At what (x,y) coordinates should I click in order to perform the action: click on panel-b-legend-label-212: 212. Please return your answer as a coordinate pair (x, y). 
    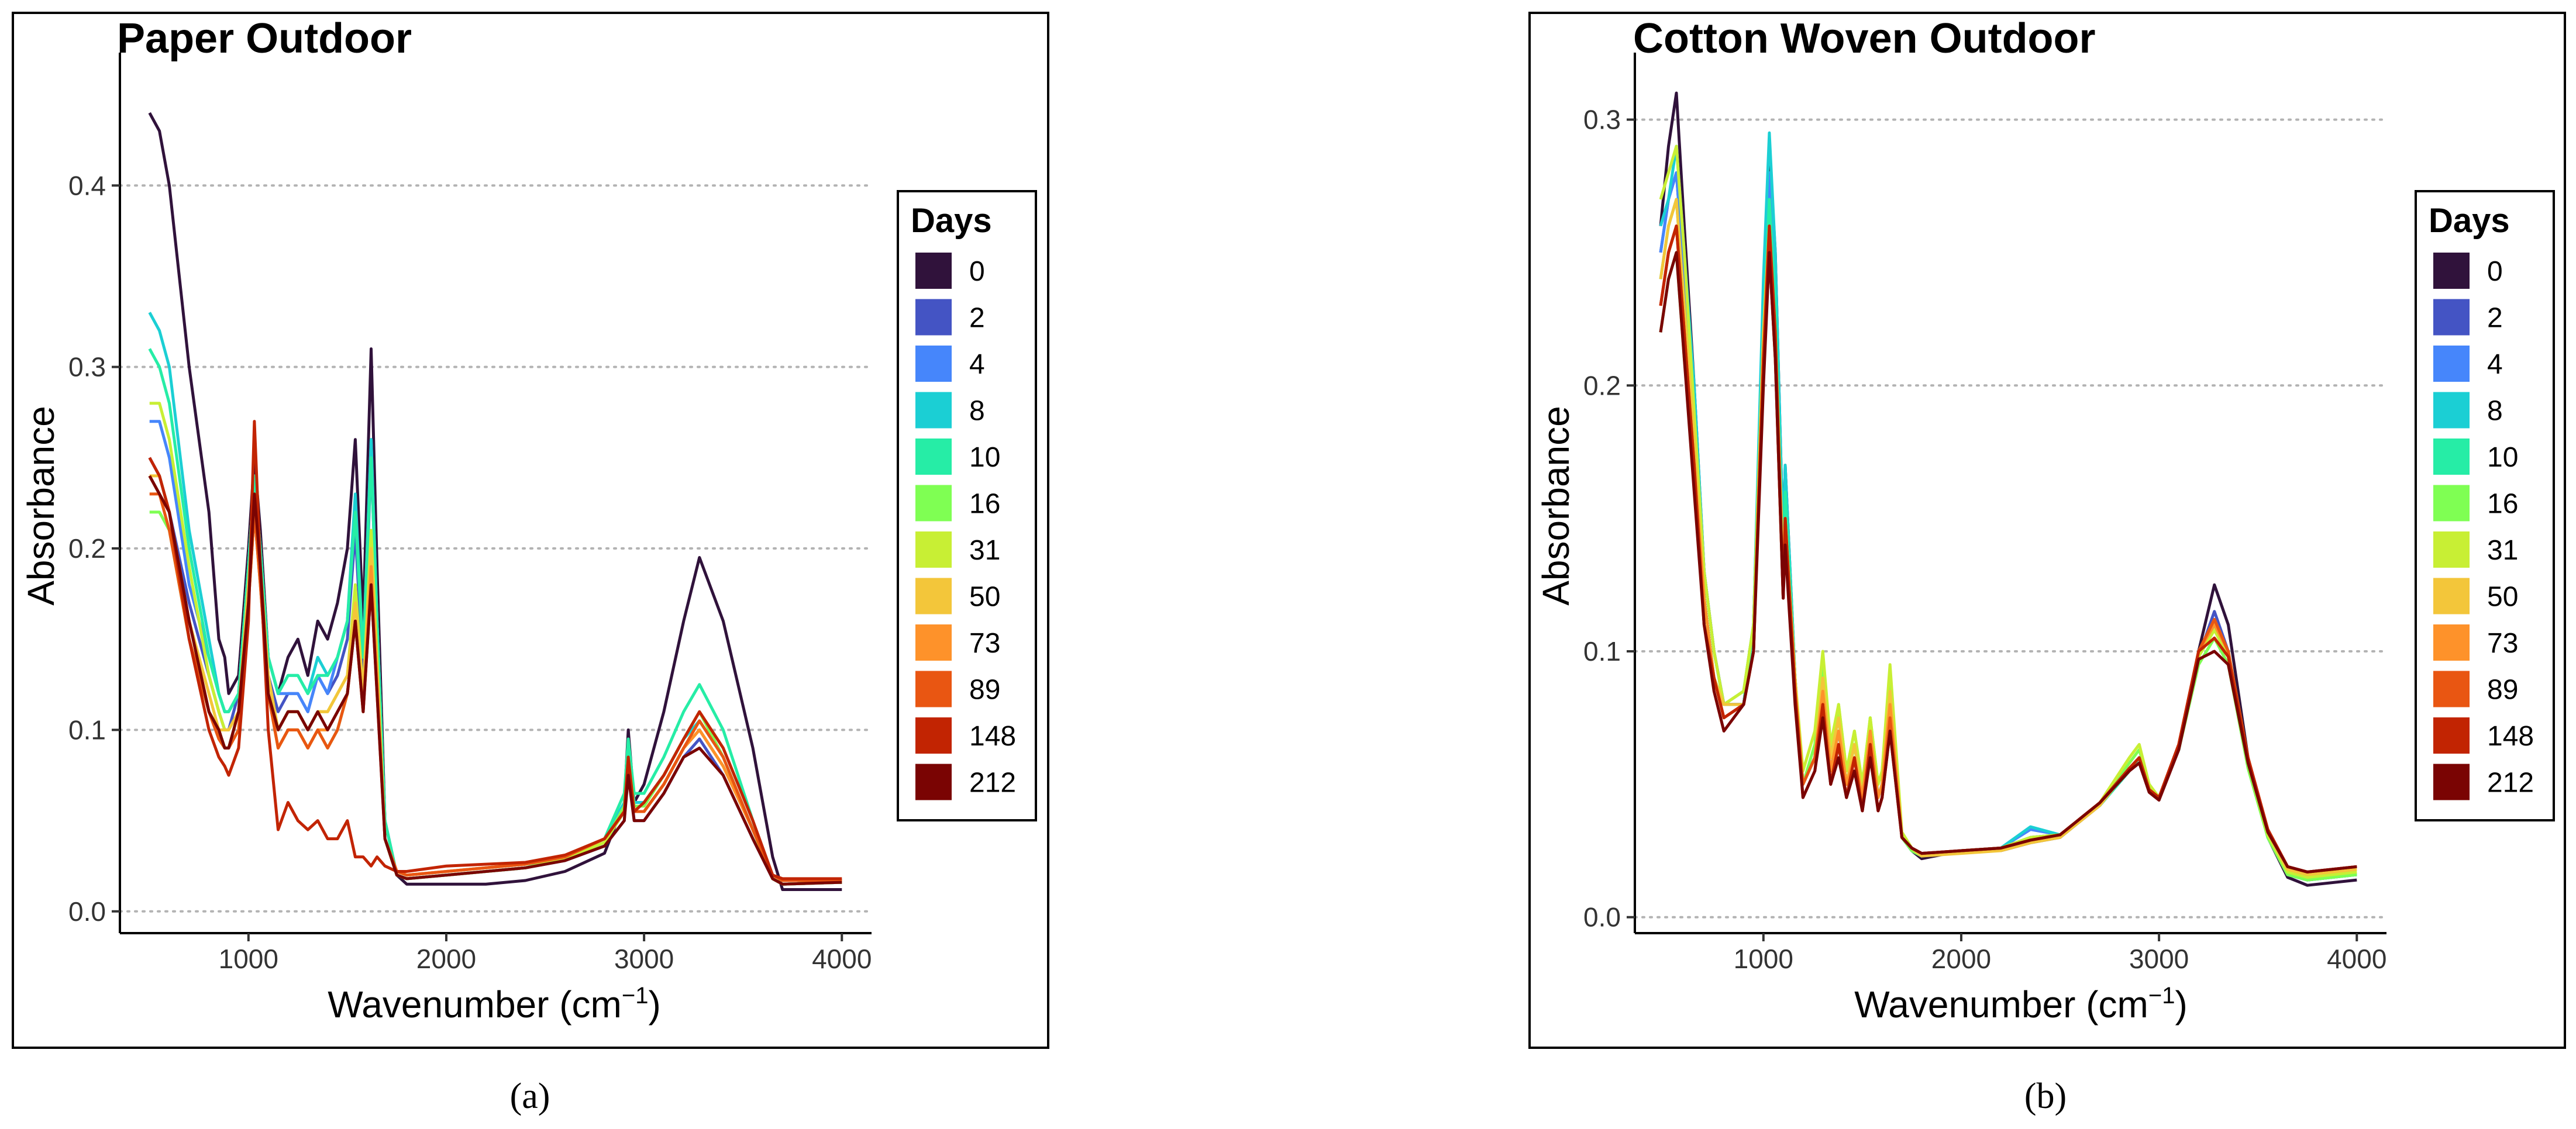
    Looking at the image, I should click on (2510, 783).